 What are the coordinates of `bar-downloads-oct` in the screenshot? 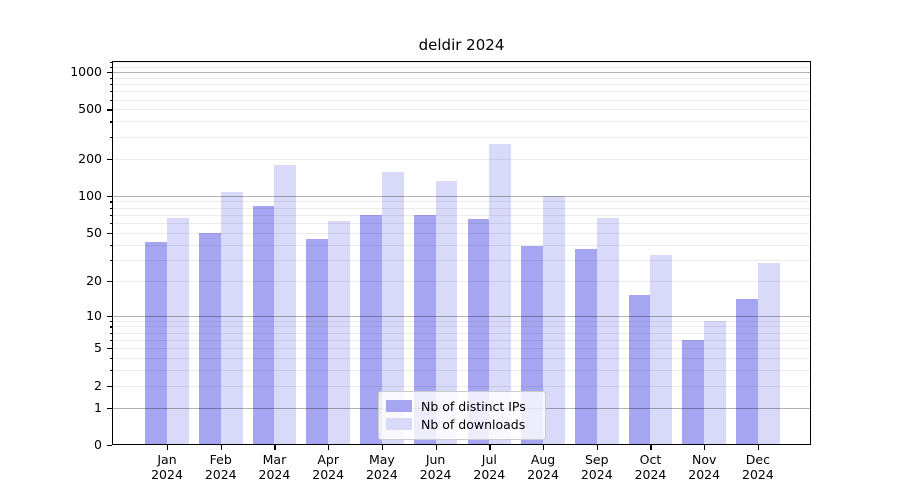 It's located at (661, 349).